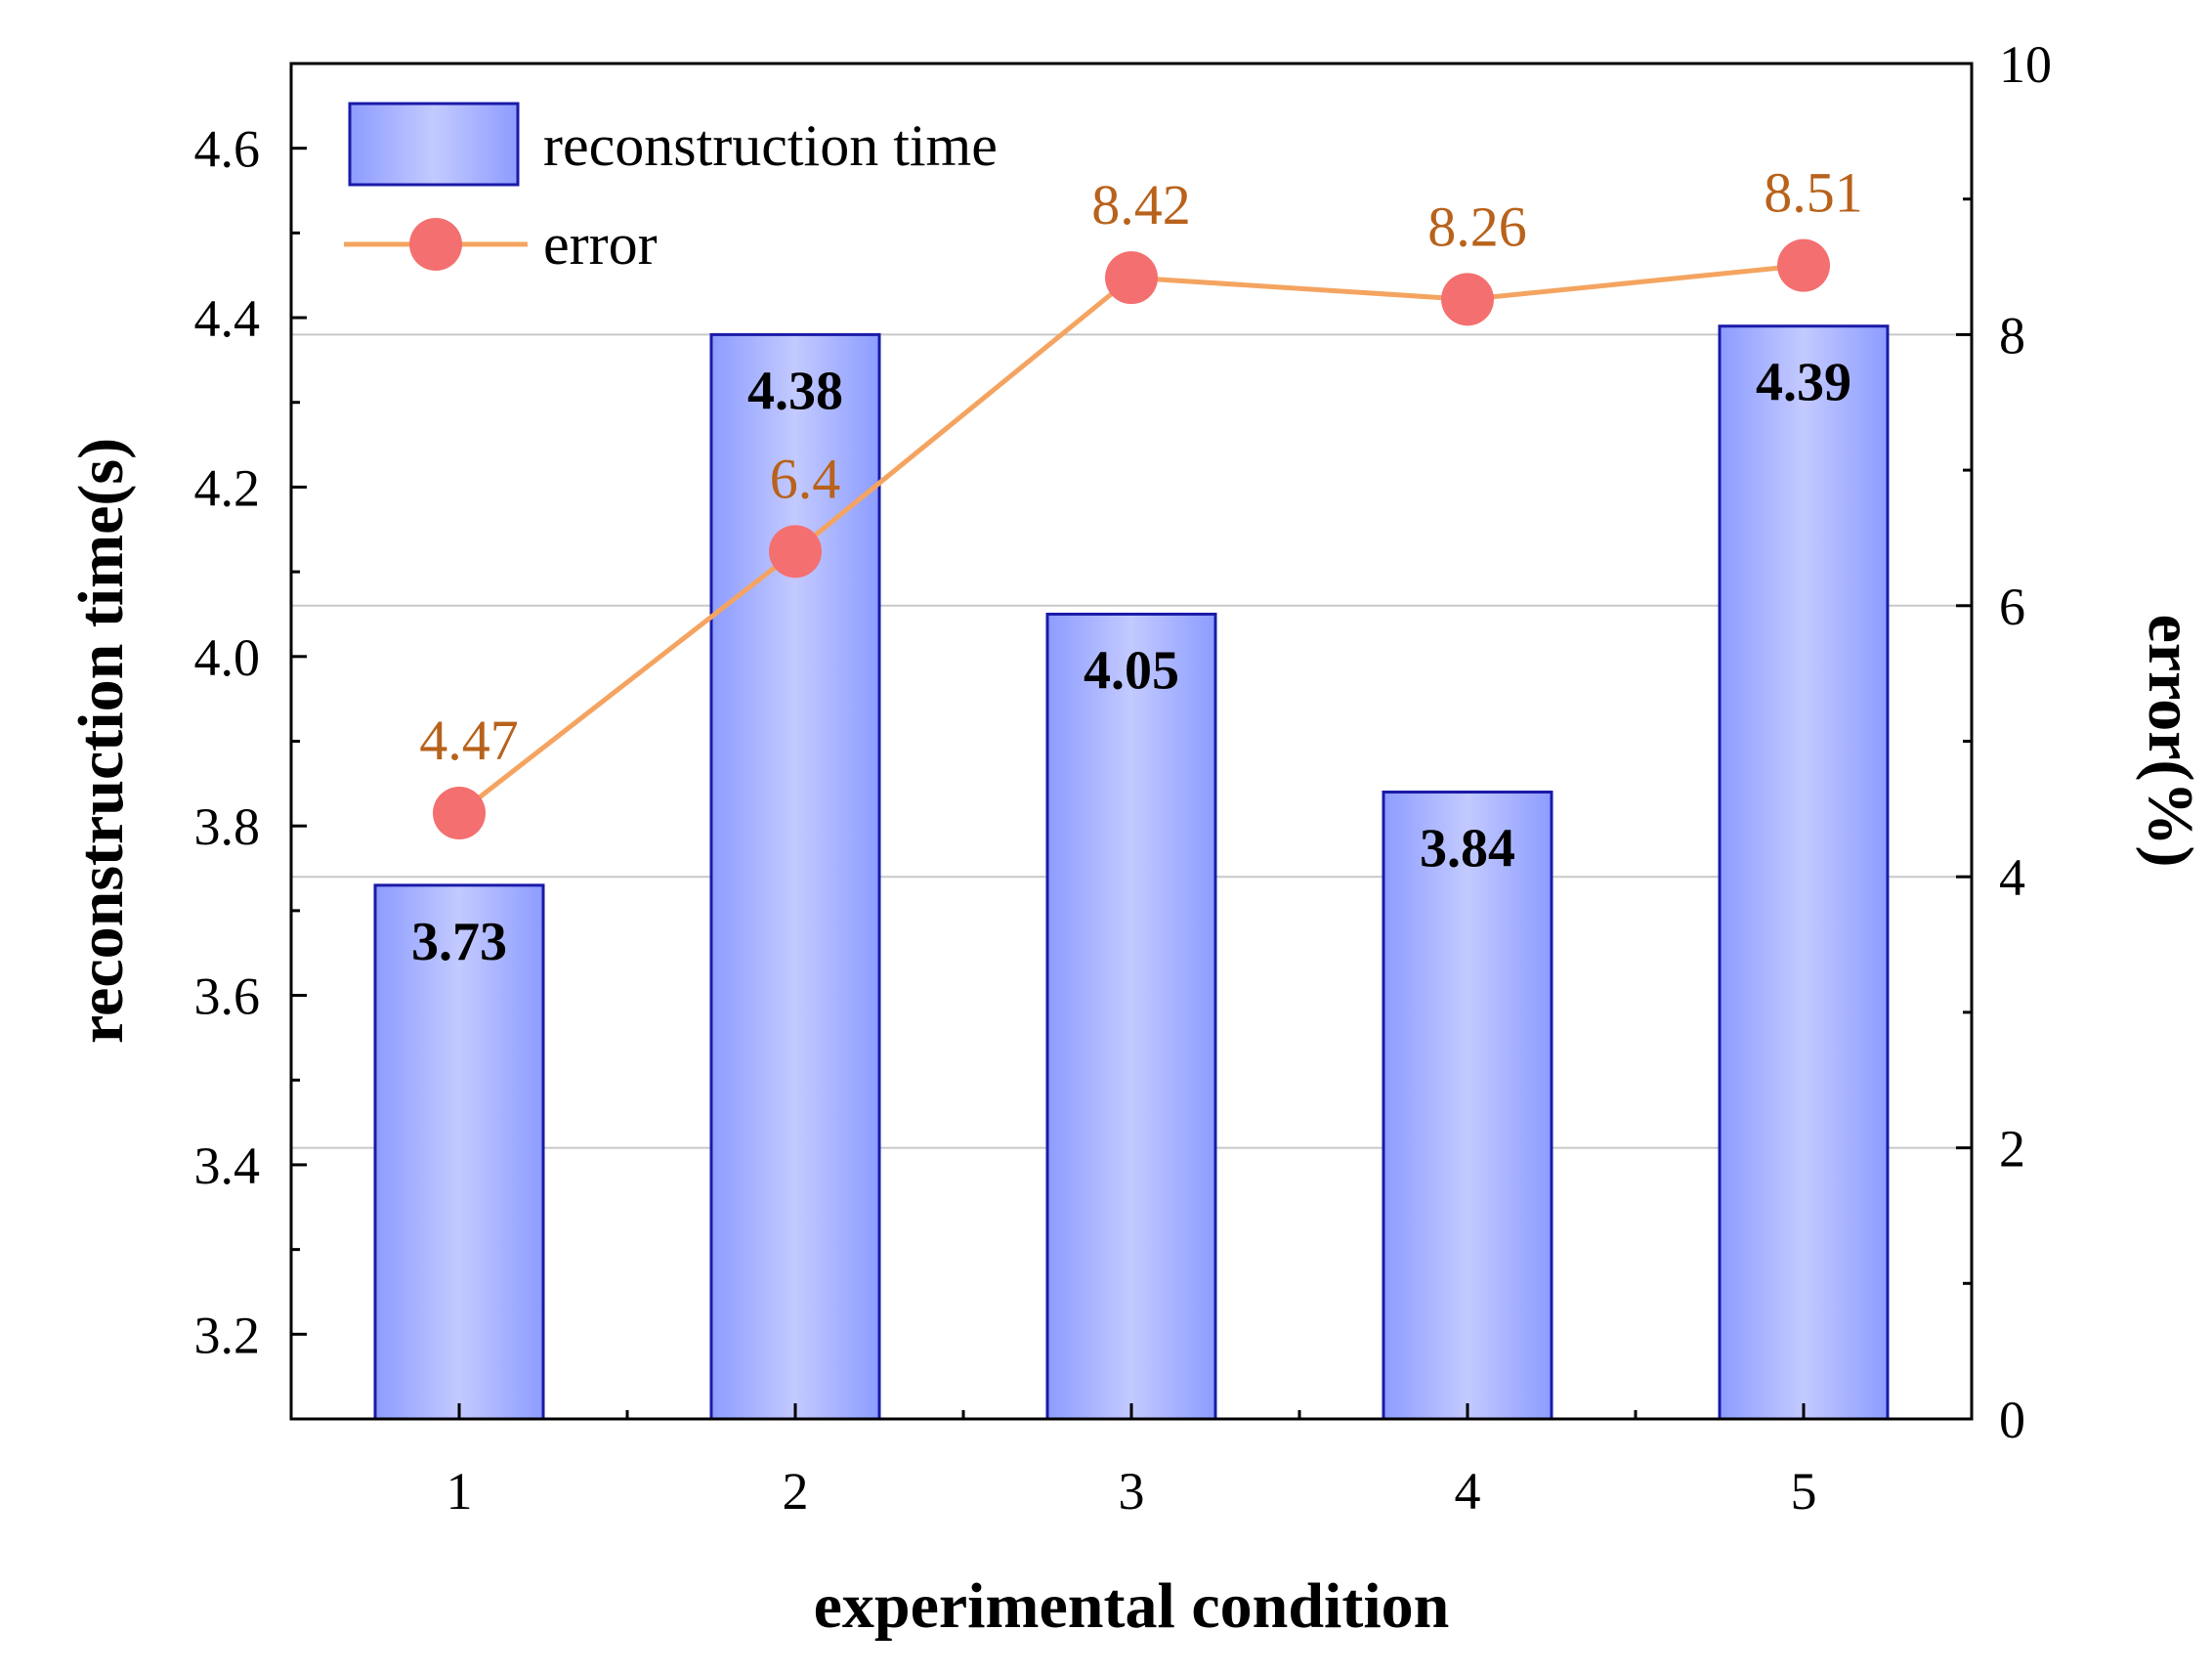  I want to click on x-tick-label: 1, so click(460, 1492).